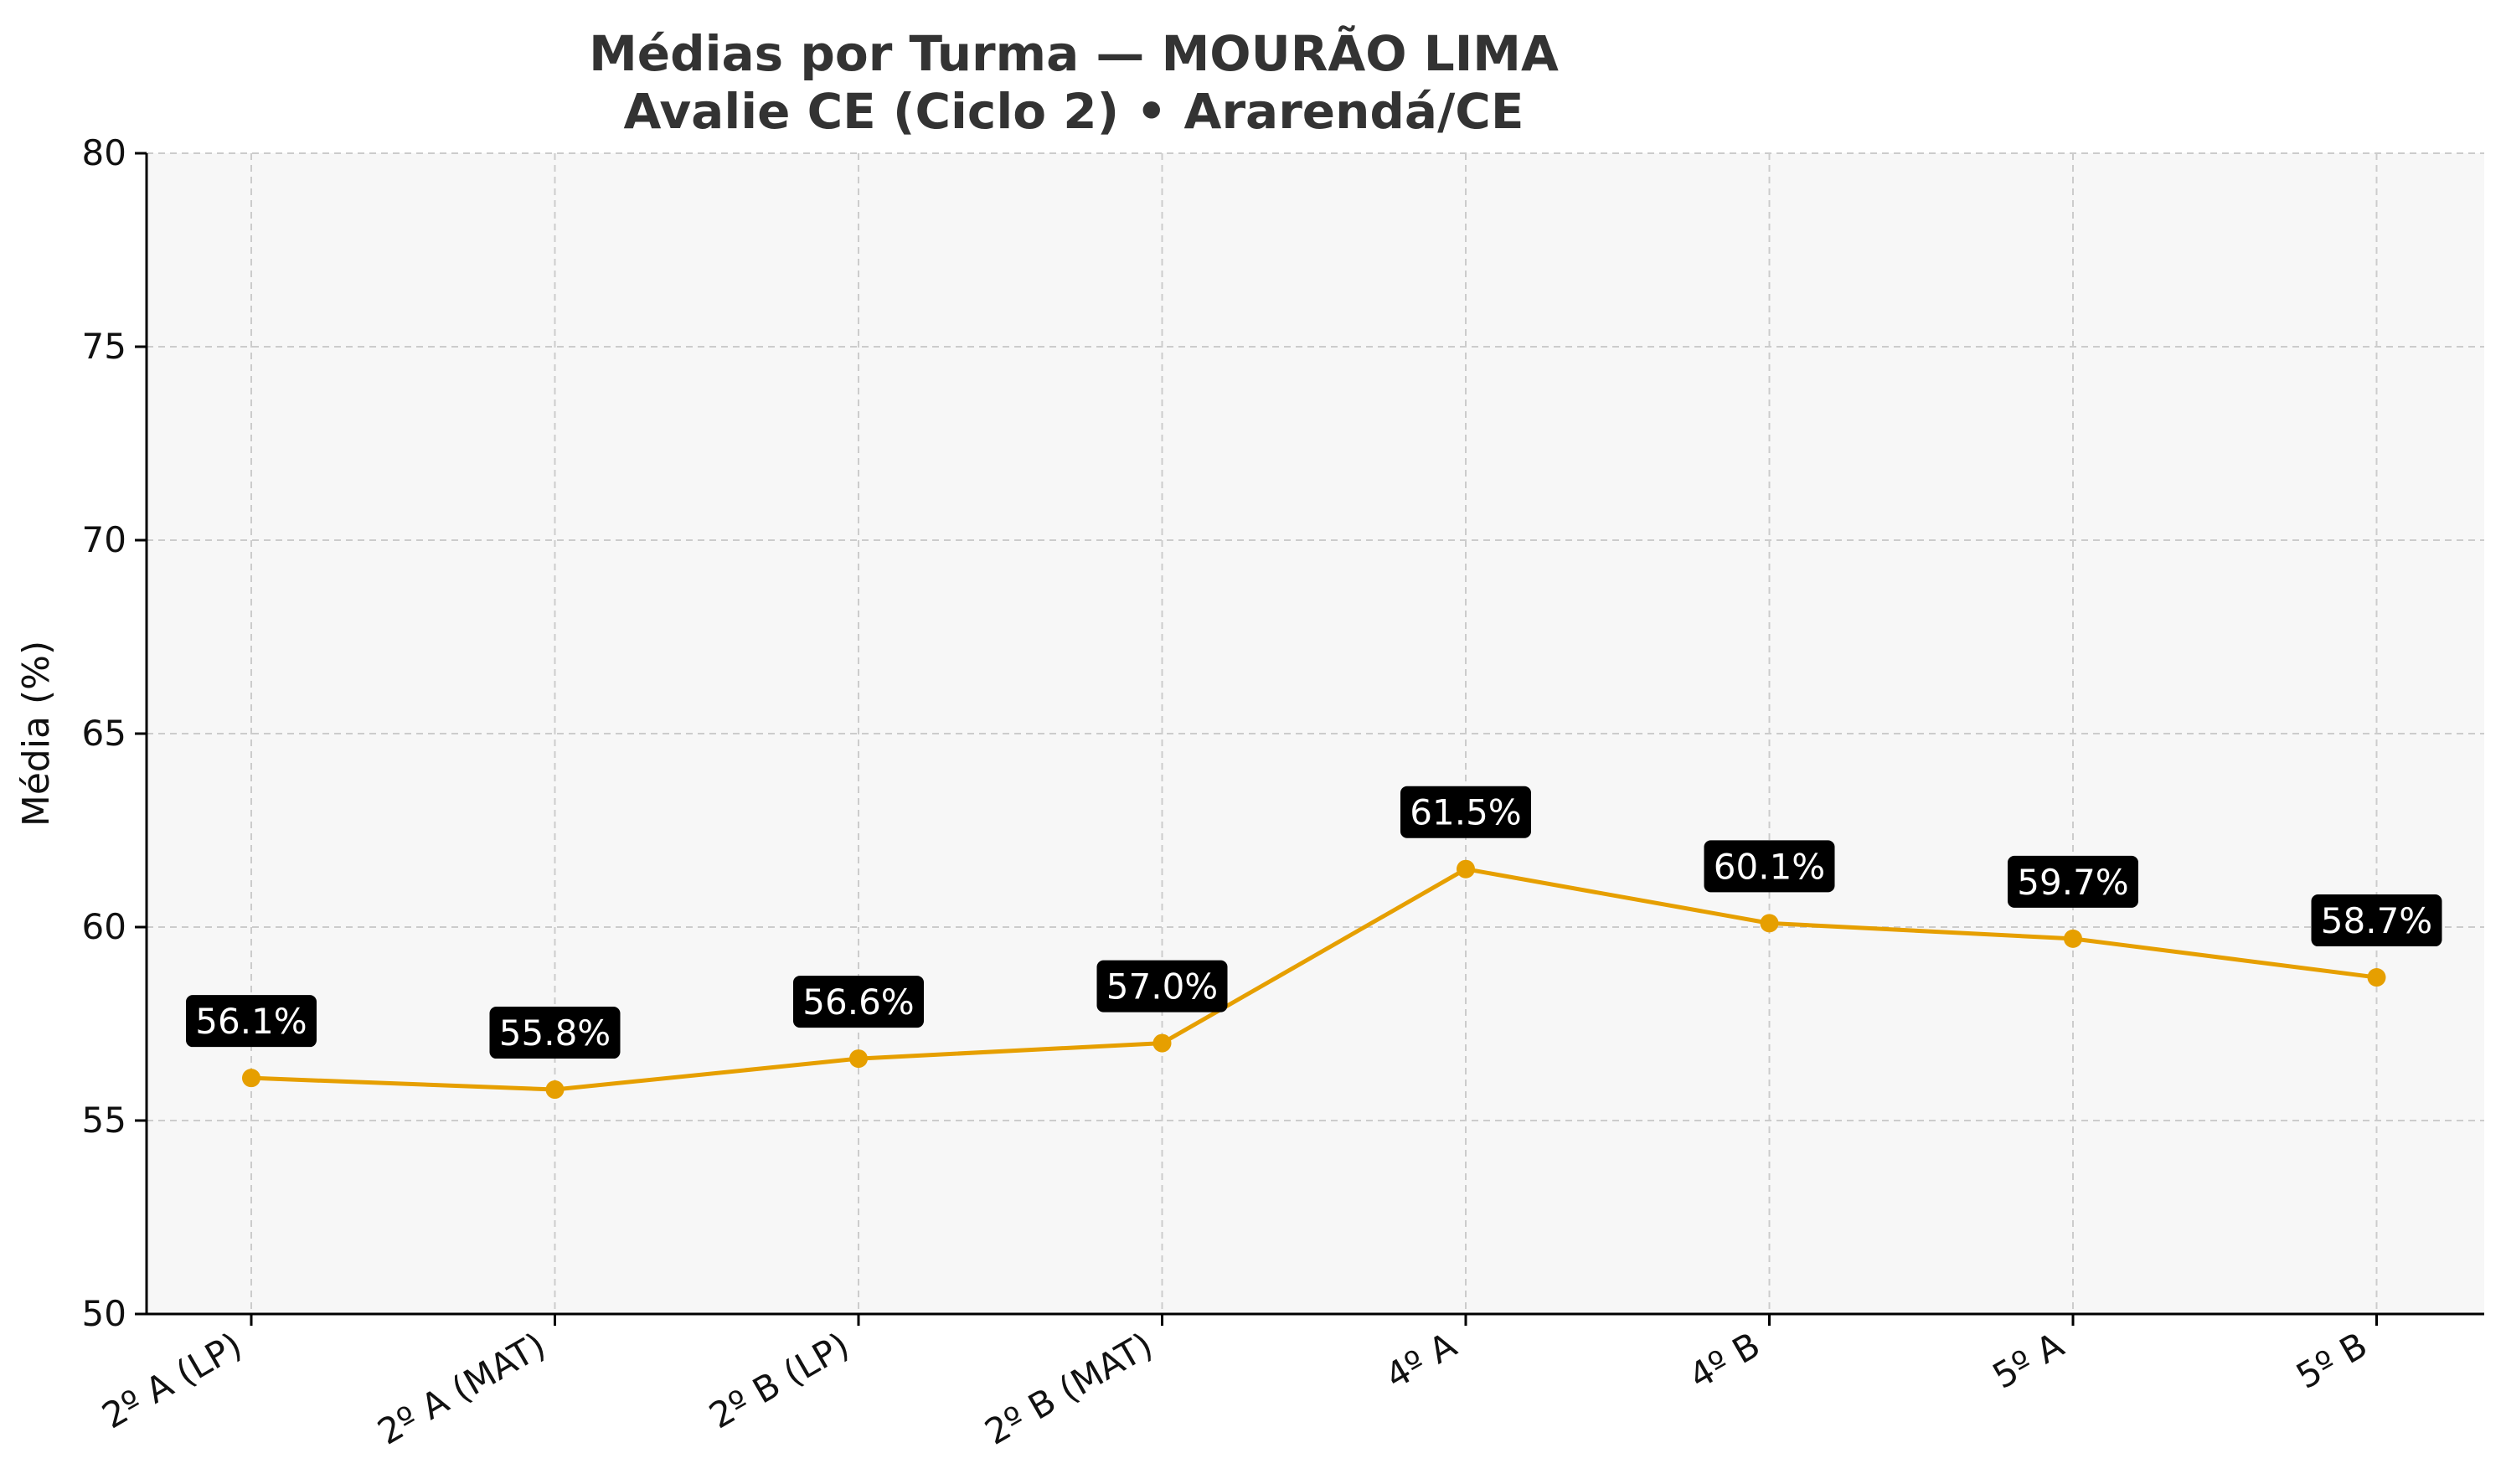 The width and height of the screenshot is (2506, 1484). Describe the element at coordinates (1724, 1360) in the screenshot. I see `x-tick-label: 4º B` at that location.